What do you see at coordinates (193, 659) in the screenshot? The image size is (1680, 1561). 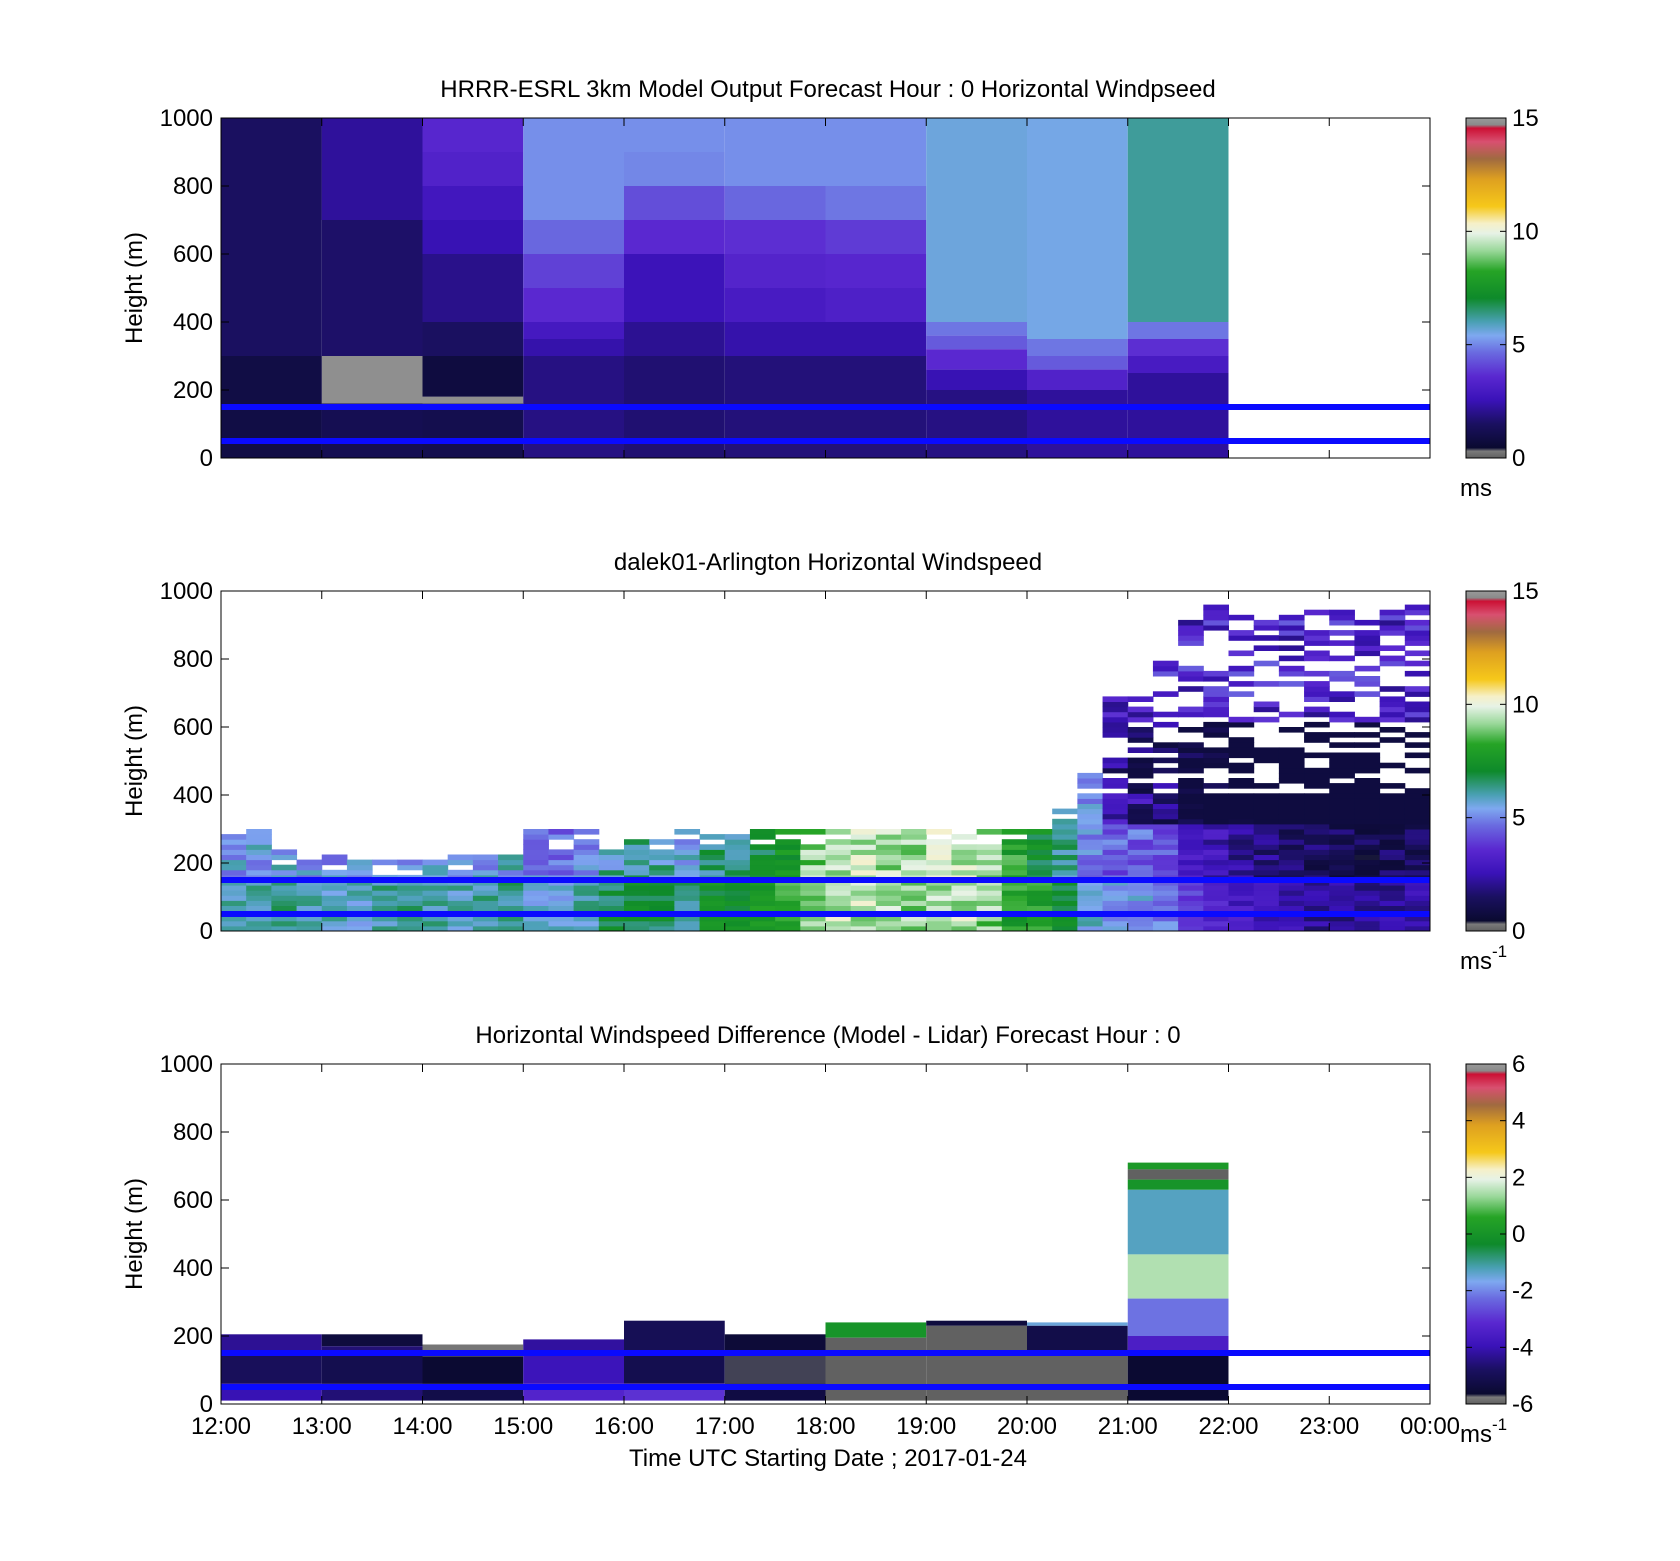 I see `y-tick-label: 800` at bounding box center [193, 659].